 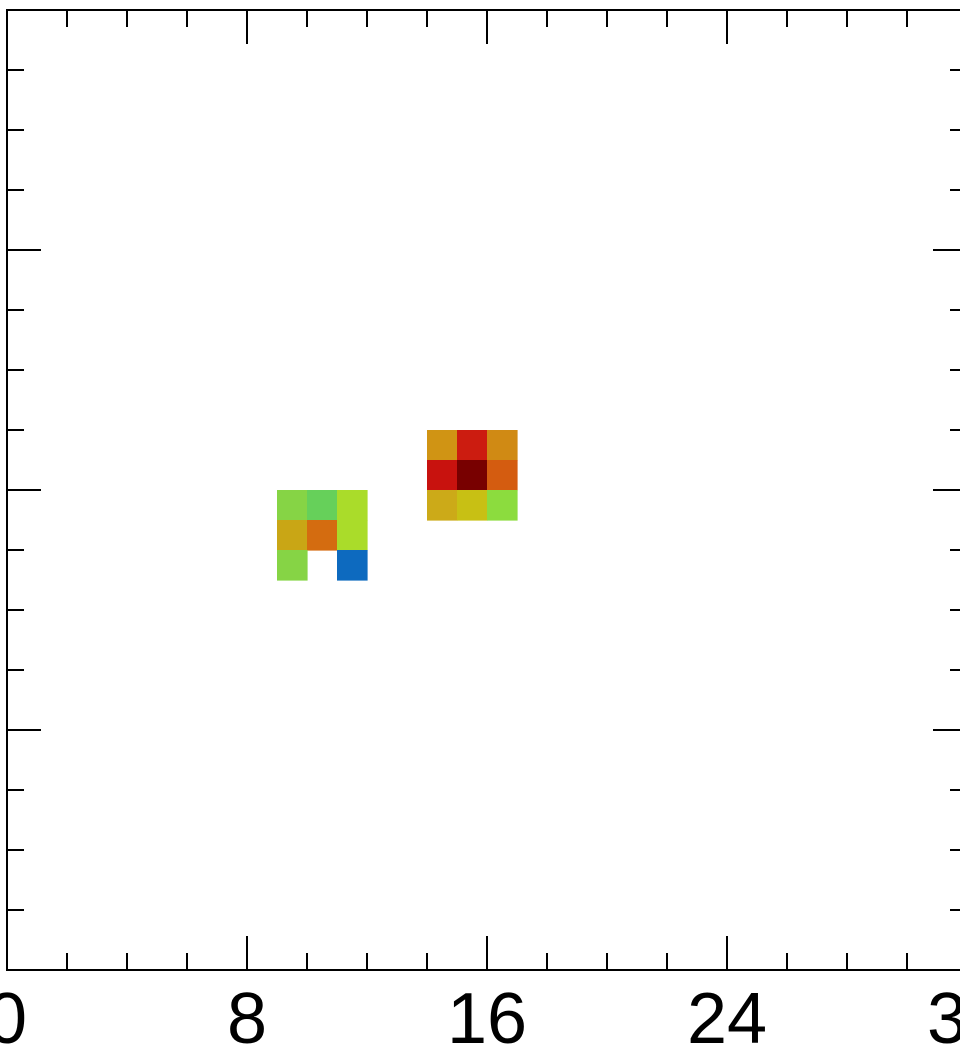 What do you see at coordinates (487, 1013) in the screenshot?
I see `x-tick-label-16: 16` at bounding box center [487, 1013].